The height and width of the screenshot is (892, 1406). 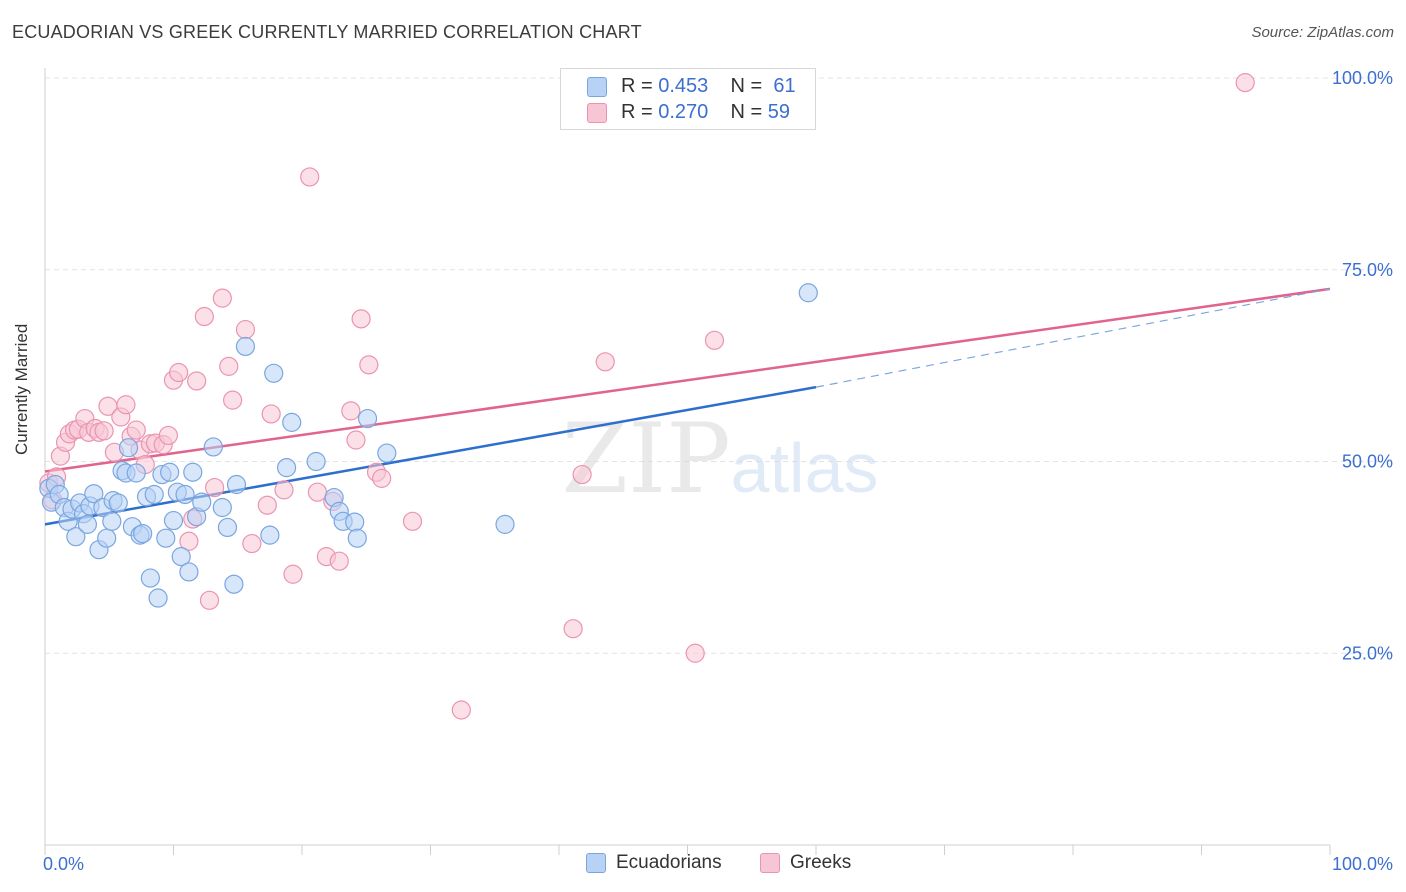 What do you see at coordinates (708, 86) in the screenshot?
I see `stats-text: R = 0.453 N = 61` at bounding box center [708, 86].